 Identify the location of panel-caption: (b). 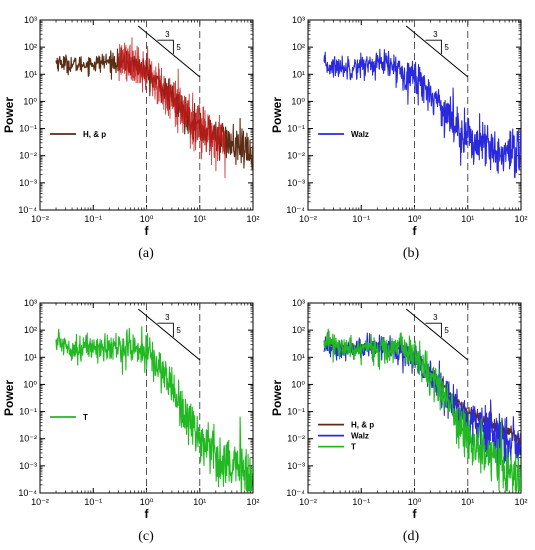
(411, 253).